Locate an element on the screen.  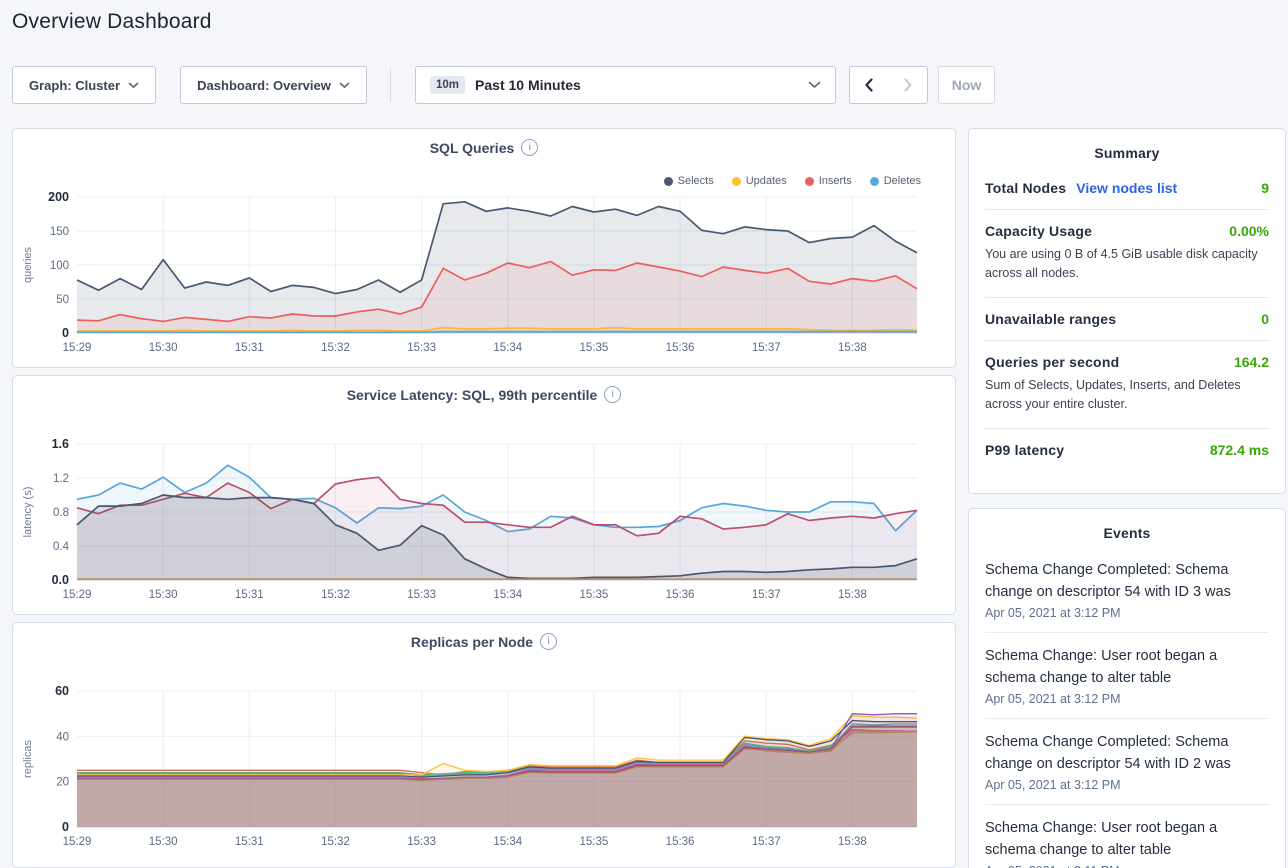
time-range-label: Past 10 Minutes is located at coordinates (528, 85).